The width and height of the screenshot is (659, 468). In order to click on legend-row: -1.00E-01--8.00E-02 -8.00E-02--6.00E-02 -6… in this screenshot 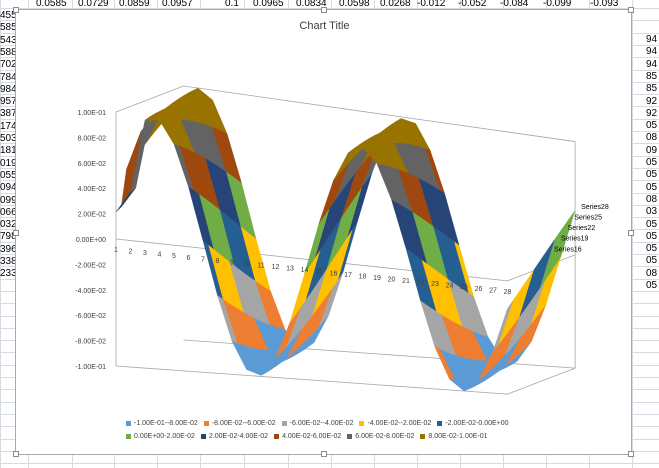, I will do `click(346, 423)`.